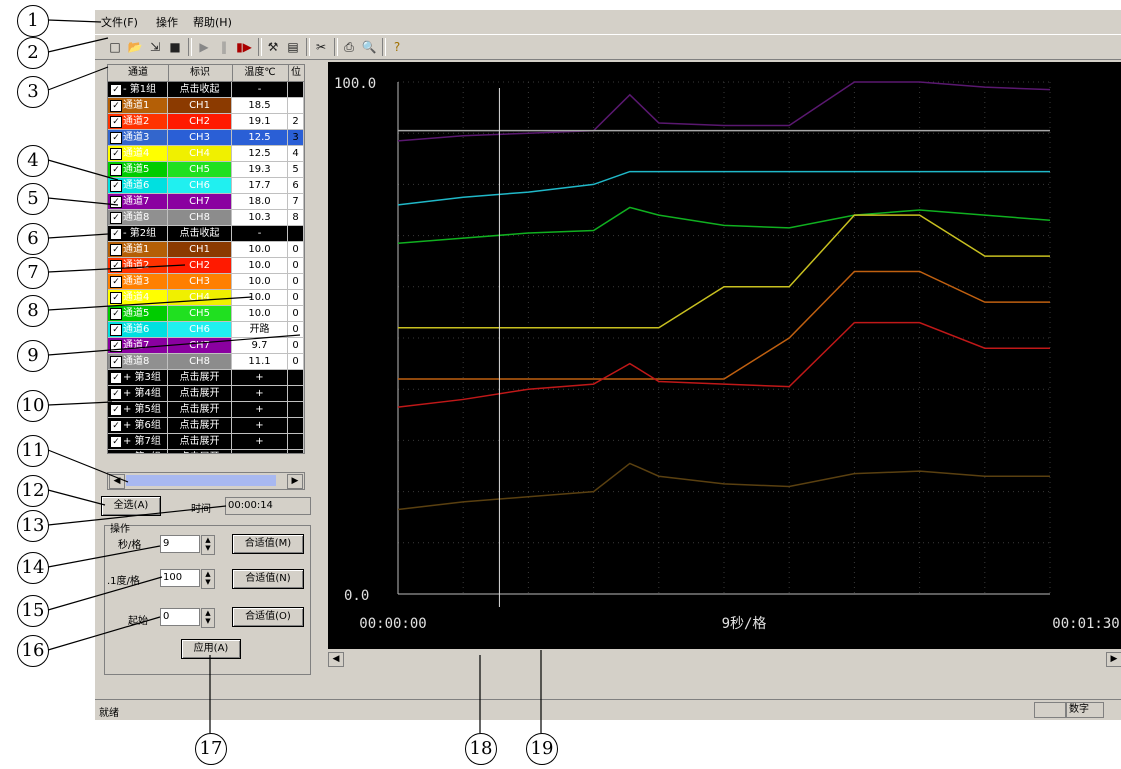  Describe the element at coordinates (206, 170) in the screenshot. I see `channel-row: 通道5 CH5 19.3 5 ✓` at that location.